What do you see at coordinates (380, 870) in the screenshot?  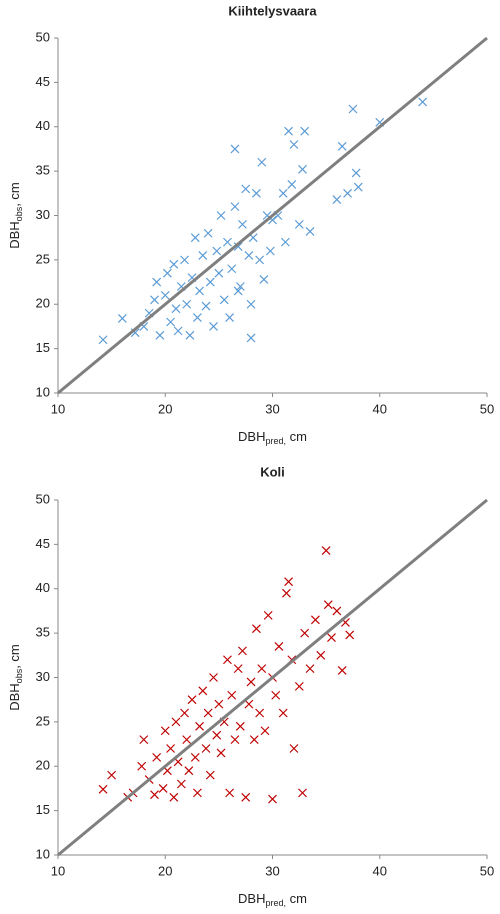 I see `x-tick-label: 40` at bounding box center [380, 870].